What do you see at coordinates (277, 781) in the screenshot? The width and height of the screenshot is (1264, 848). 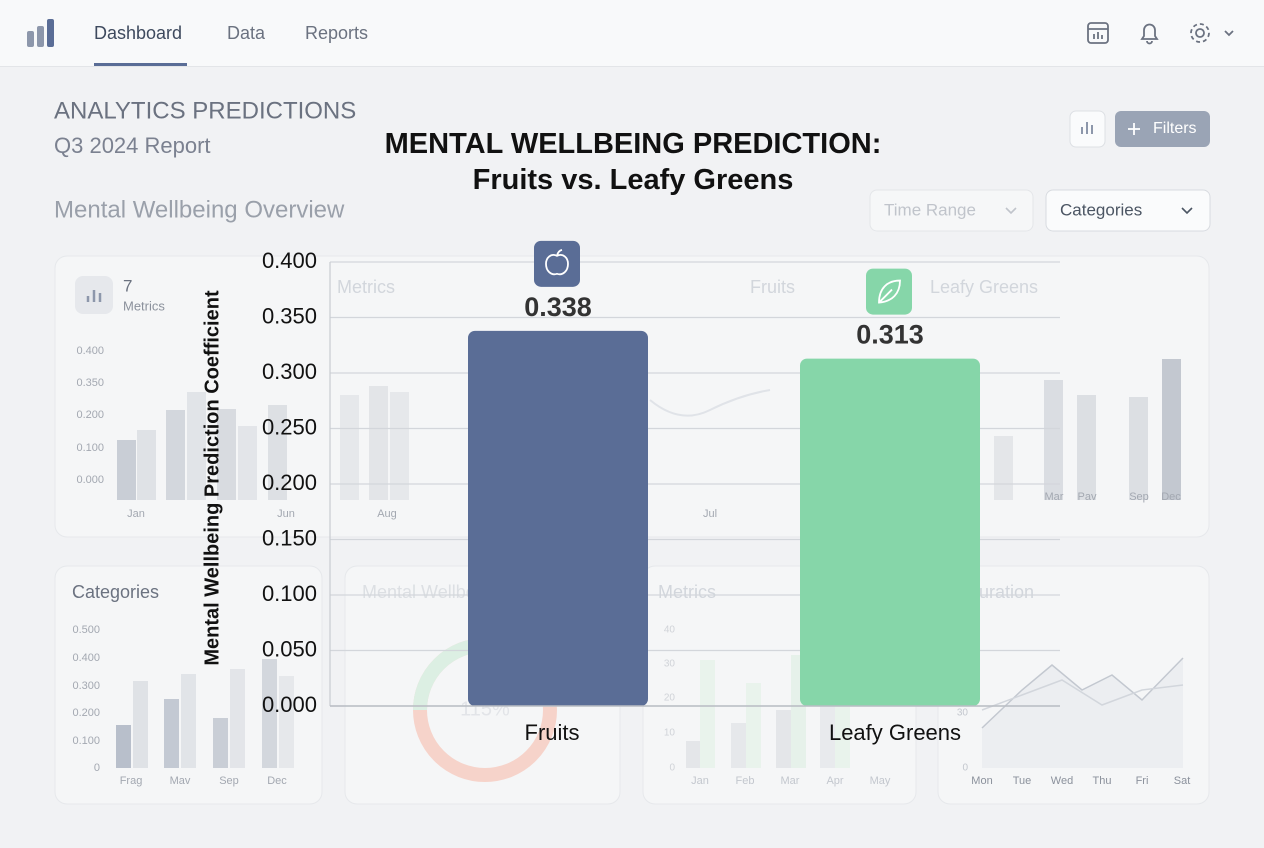 I see `x-tick-label: Dec` at bounding box center [277, 781].